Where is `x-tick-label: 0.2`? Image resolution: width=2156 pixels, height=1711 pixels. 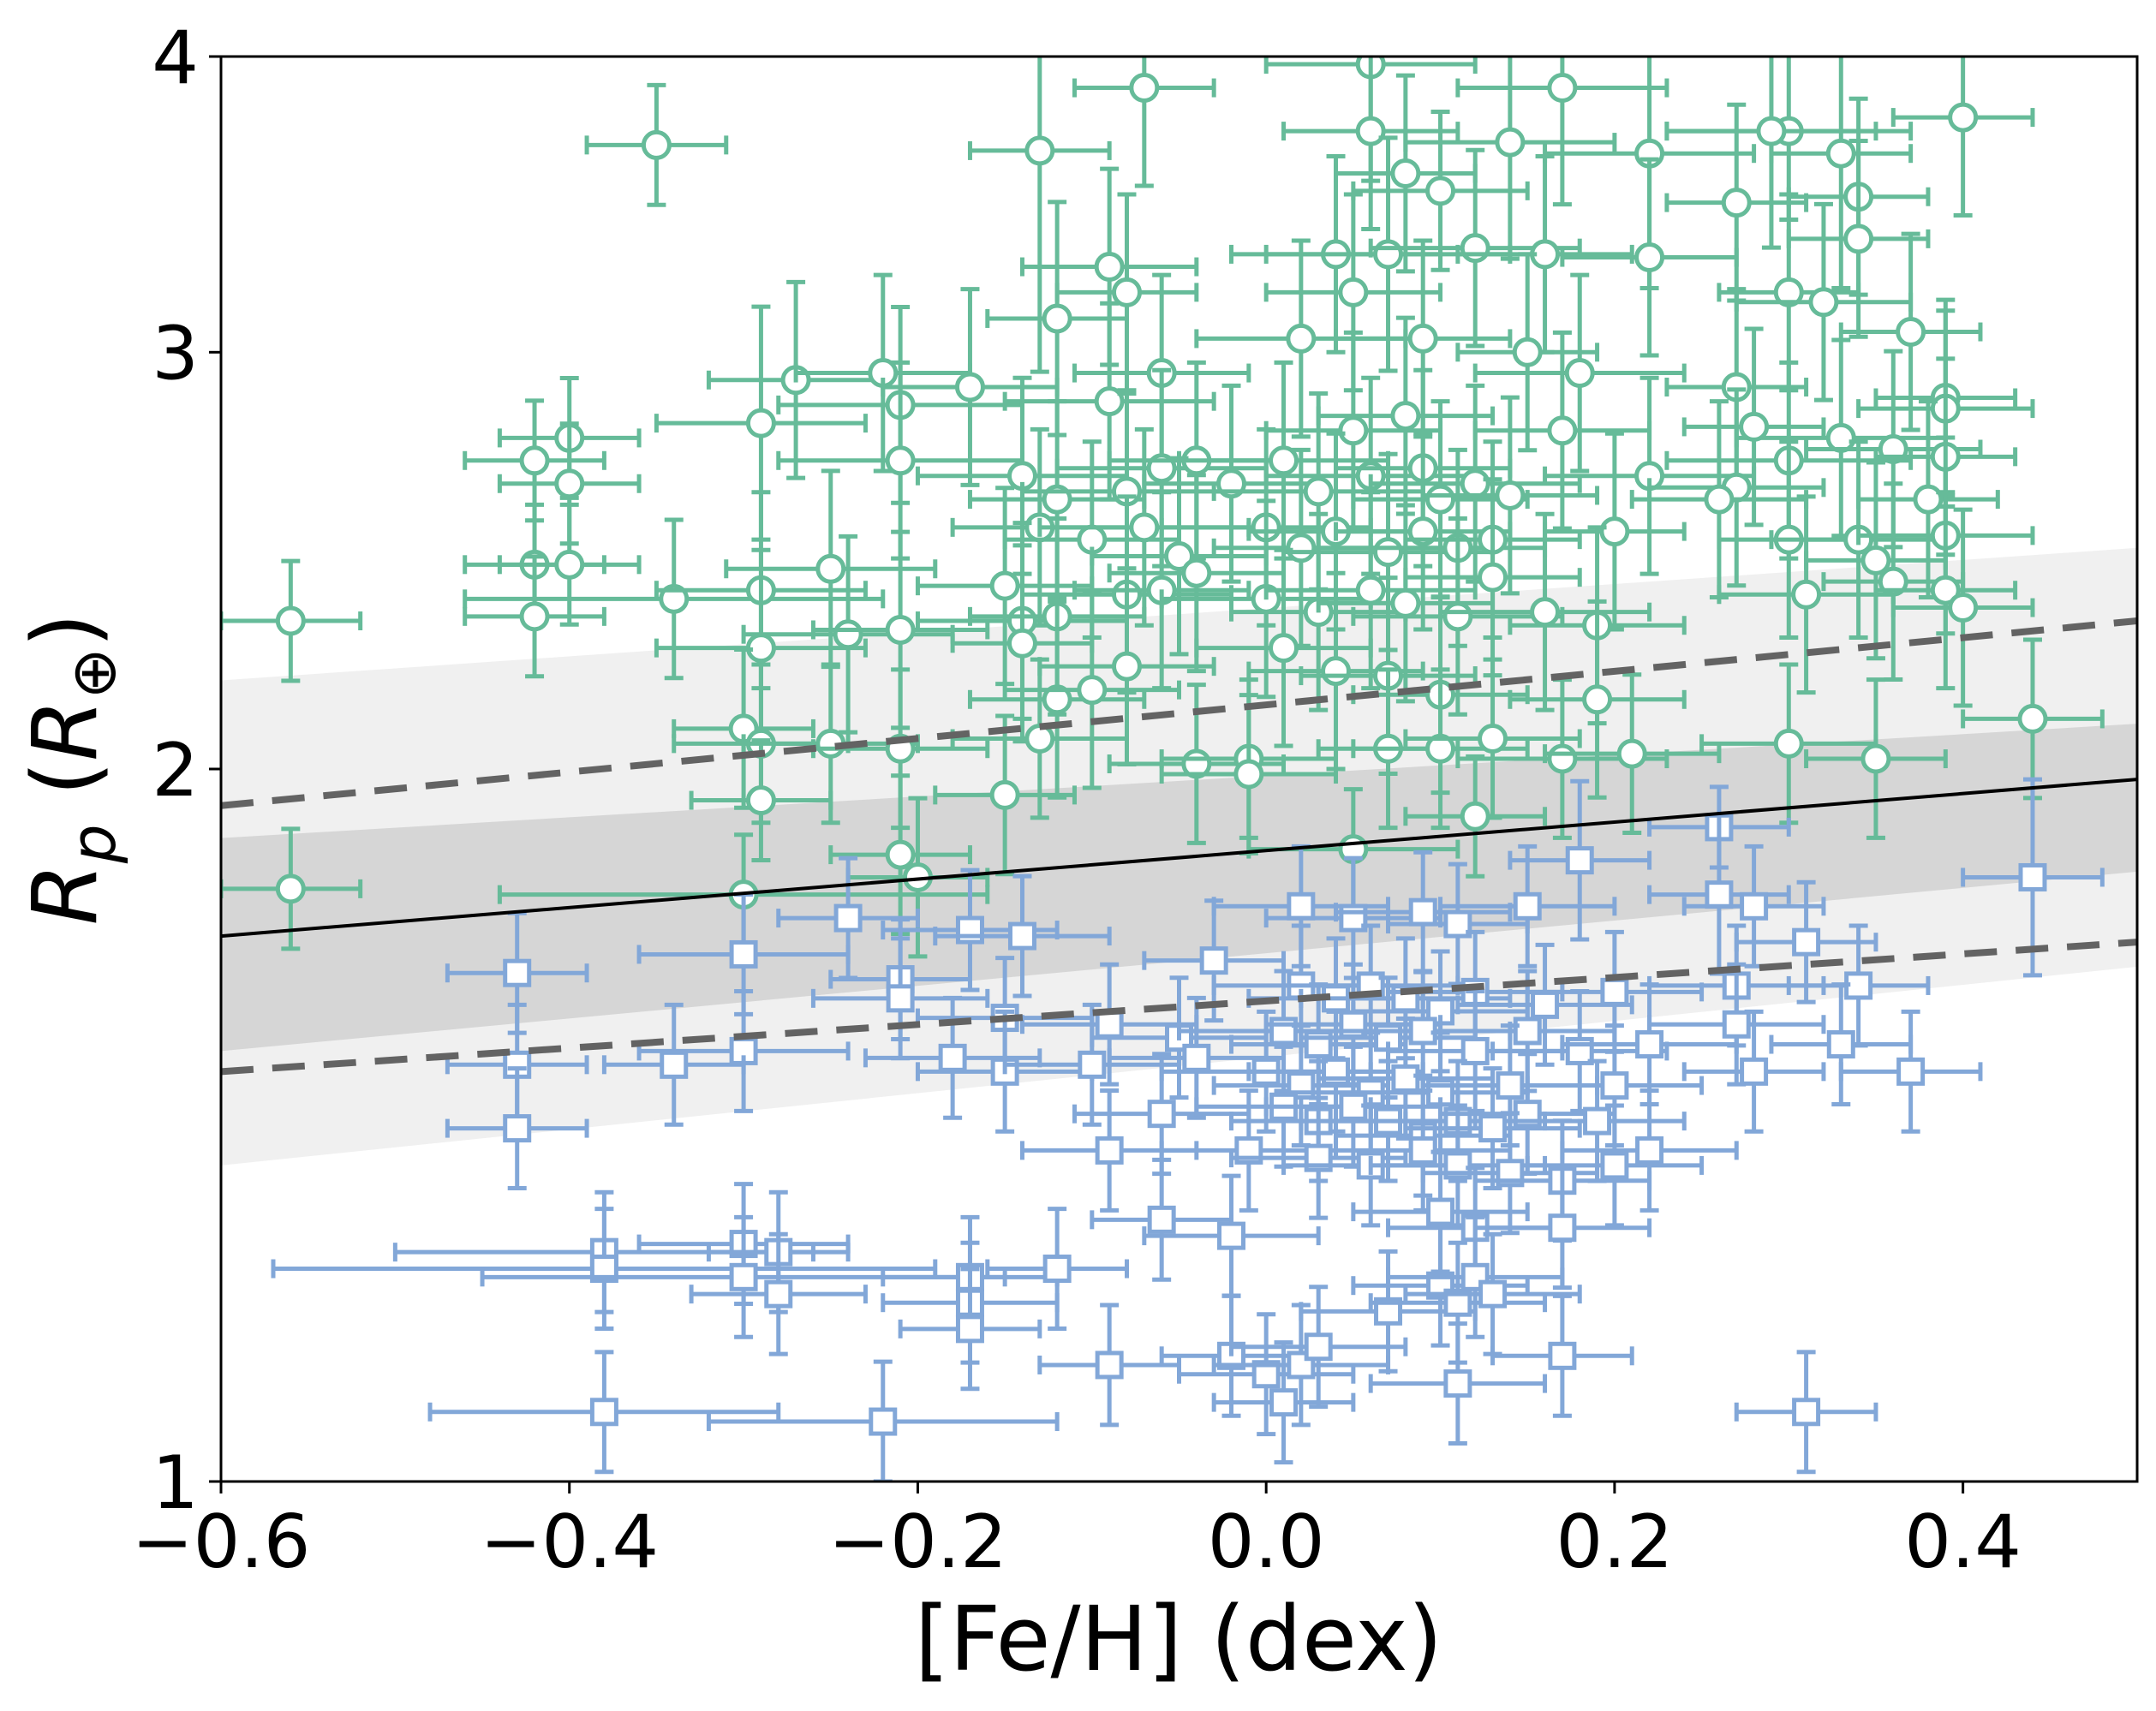 x-tick-label: 0.2 is located at coordinates (1615, 1542).